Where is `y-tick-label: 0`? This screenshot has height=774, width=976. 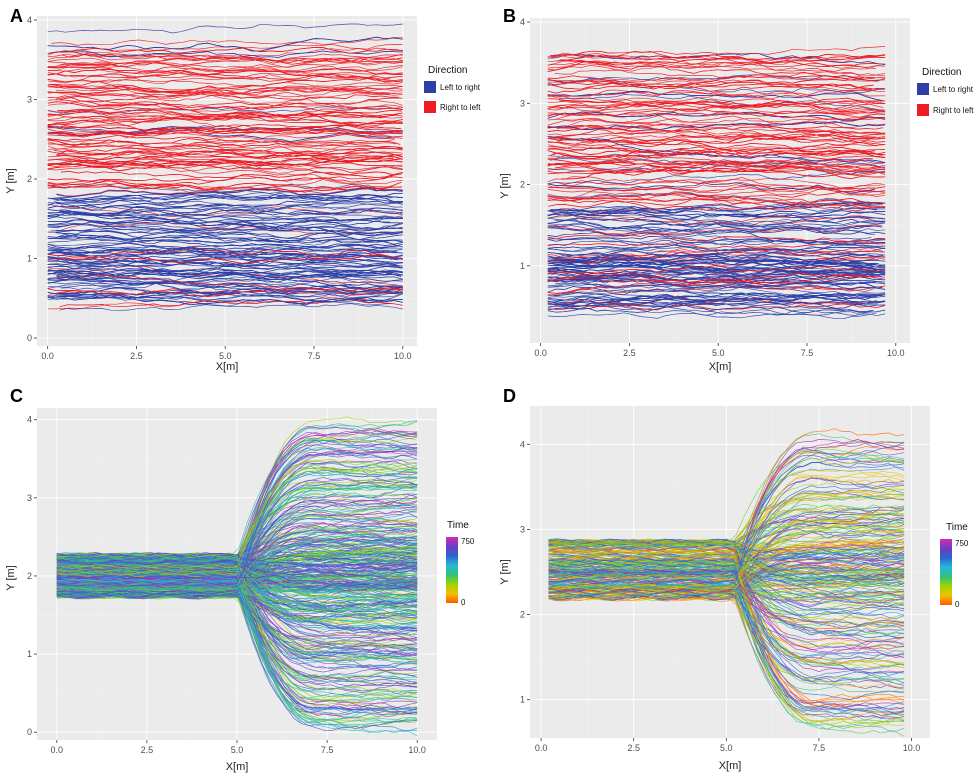 y-tick-label: 0 is located at coordinates (29, 338).